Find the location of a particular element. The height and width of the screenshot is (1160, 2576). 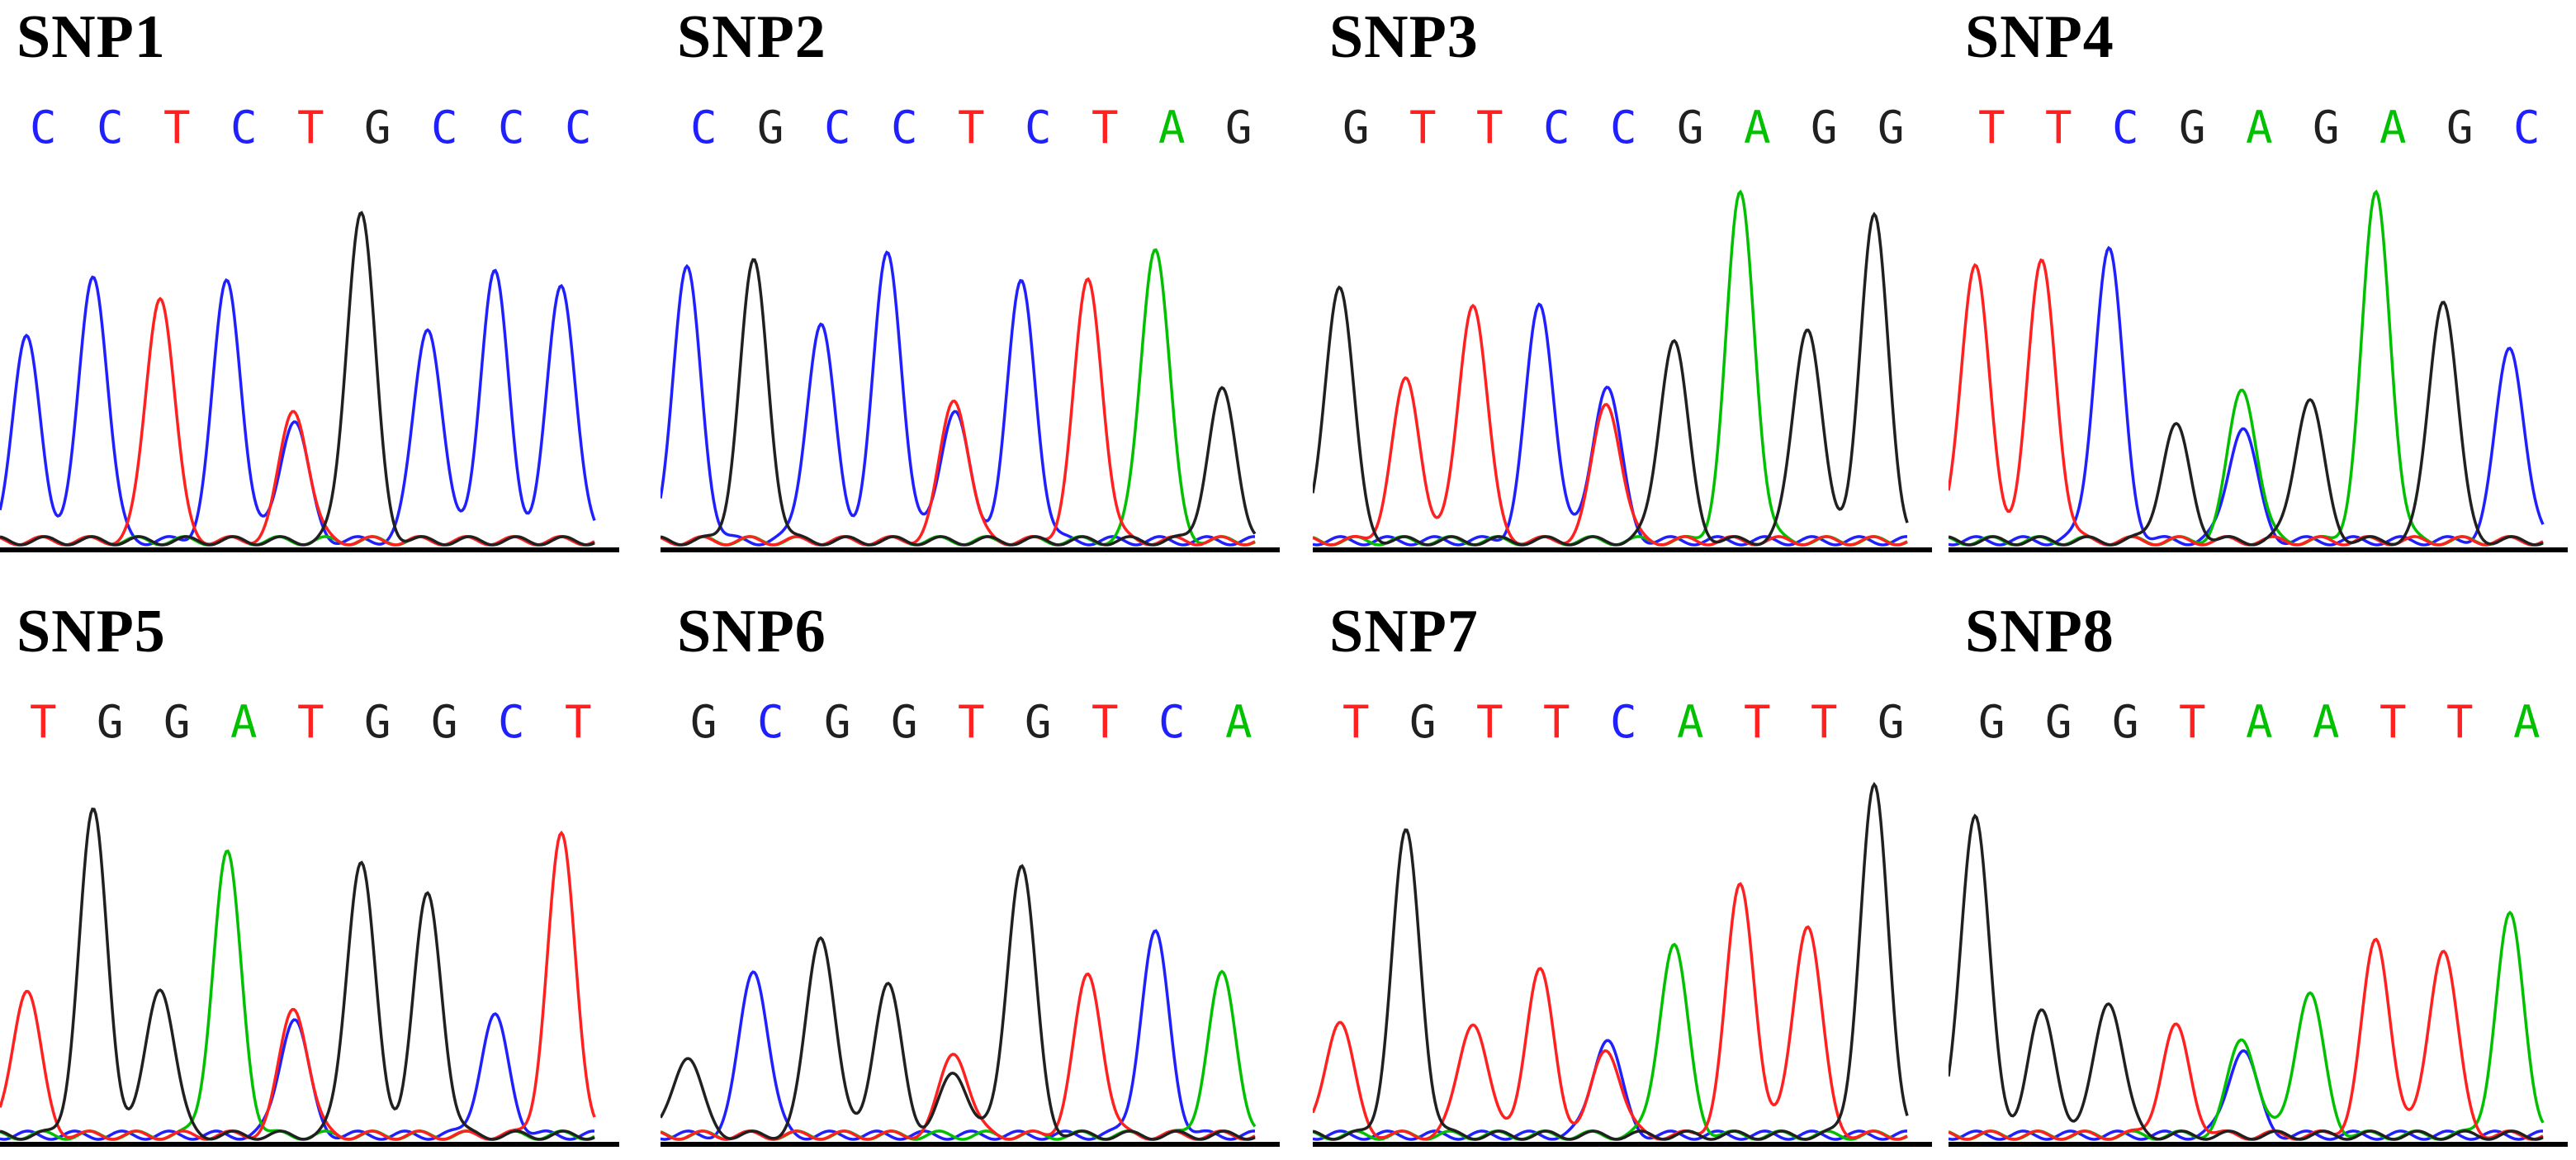

snp-title: SNP3 is located at coordinates (1404, 37).